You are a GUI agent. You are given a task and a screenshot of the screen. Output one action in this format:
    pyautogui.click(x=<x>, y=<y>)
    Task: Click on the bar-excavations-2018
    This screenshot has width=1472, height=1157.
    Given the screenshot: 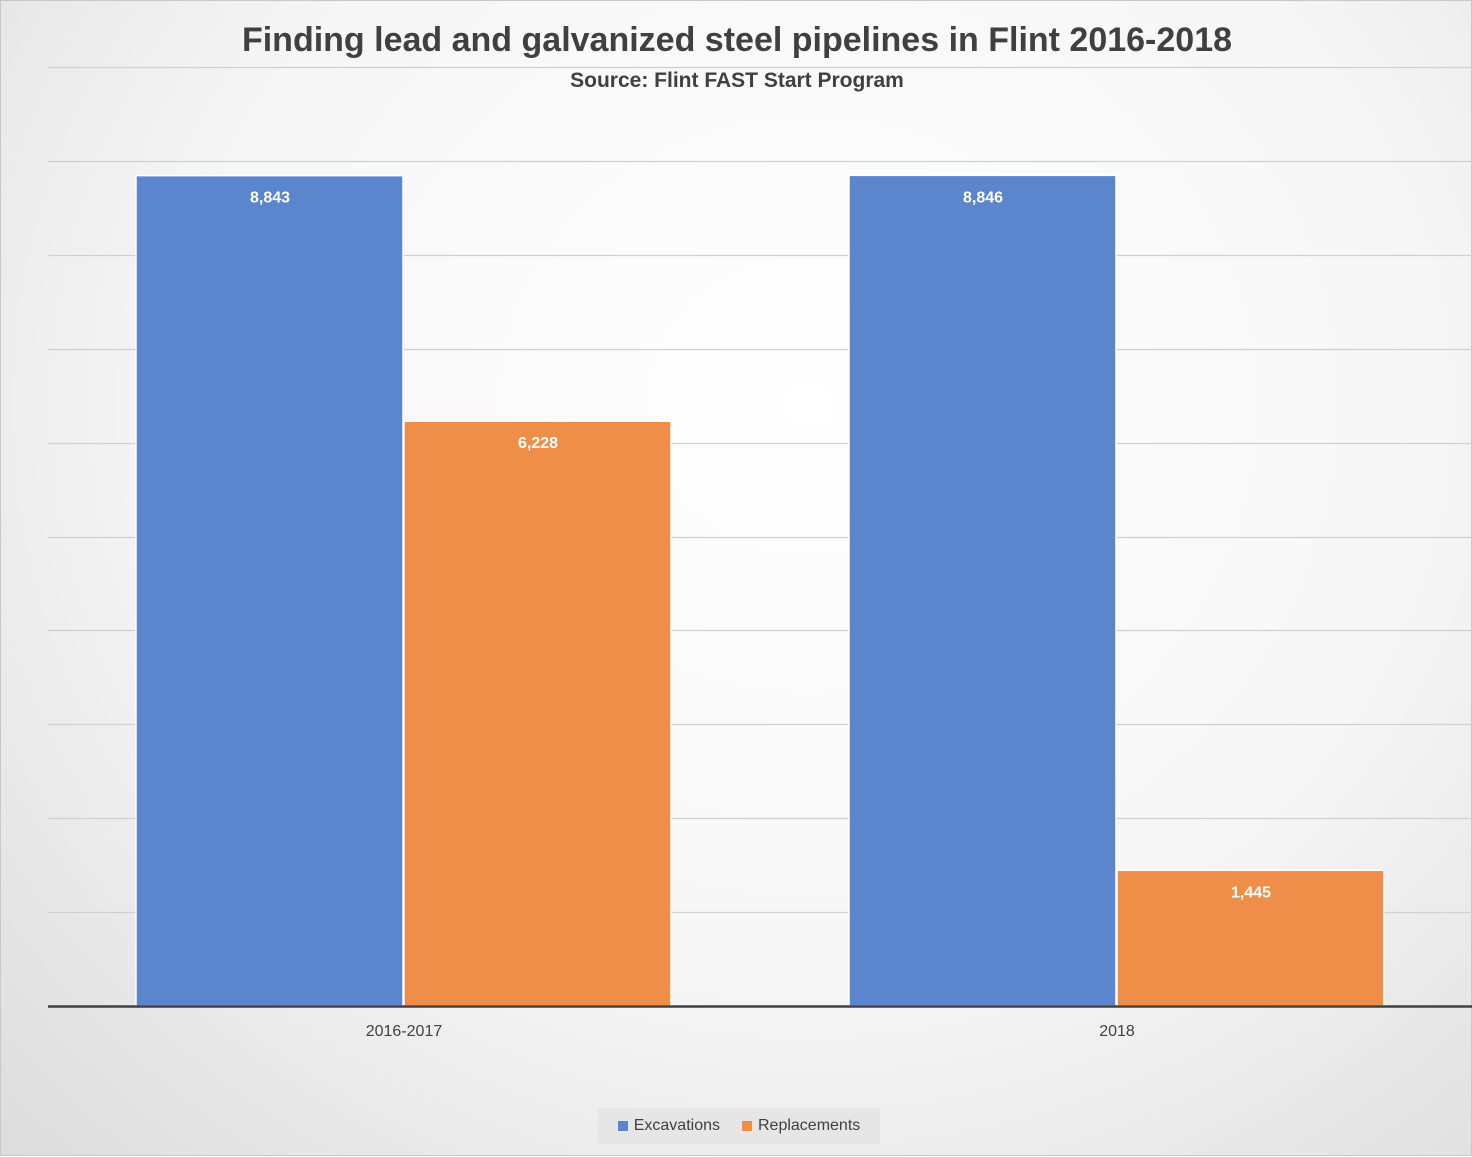 What is the action you would take?
    pyautogui.click(x=982, y=590)
    